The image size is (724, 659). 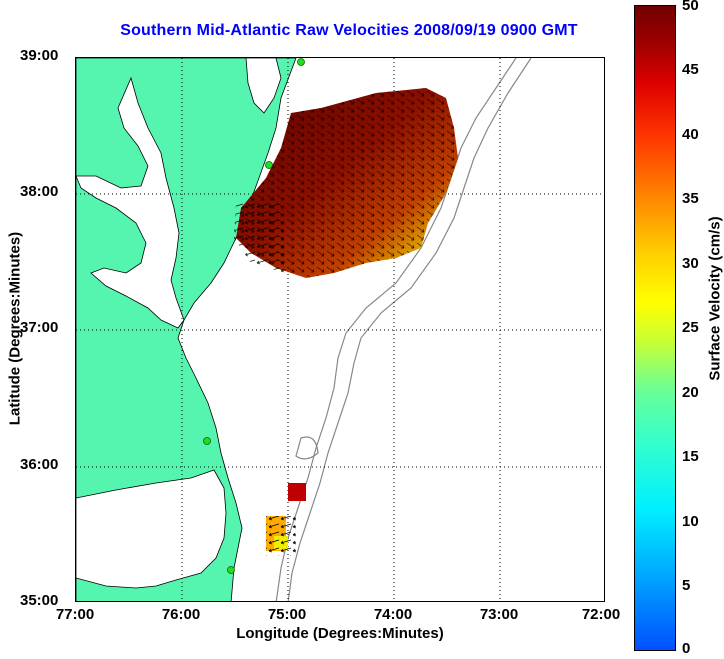 I want to click on delaware-bay, so click(x=263, y=86).